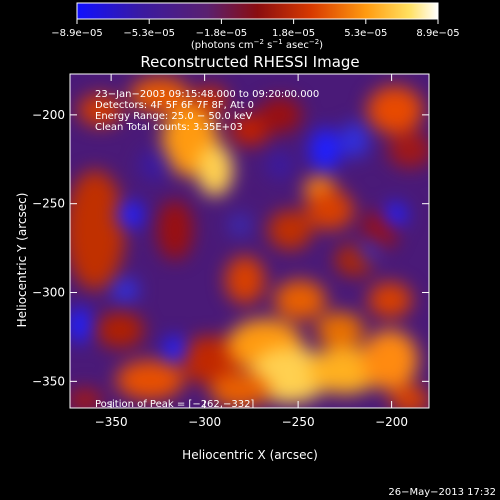  What do you see at coordinates (207, 94) in the screenshot?
I see `annotation-time-range: 23−Jan−2003 09:15:48.000 to 09:20:00.000` at bounding box center [207, 94].